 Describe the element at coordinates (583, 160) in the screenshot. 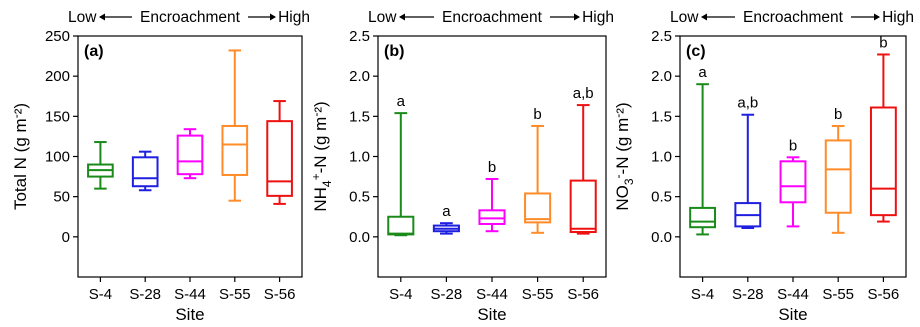

I see `box-s-56: a,b` at that location.